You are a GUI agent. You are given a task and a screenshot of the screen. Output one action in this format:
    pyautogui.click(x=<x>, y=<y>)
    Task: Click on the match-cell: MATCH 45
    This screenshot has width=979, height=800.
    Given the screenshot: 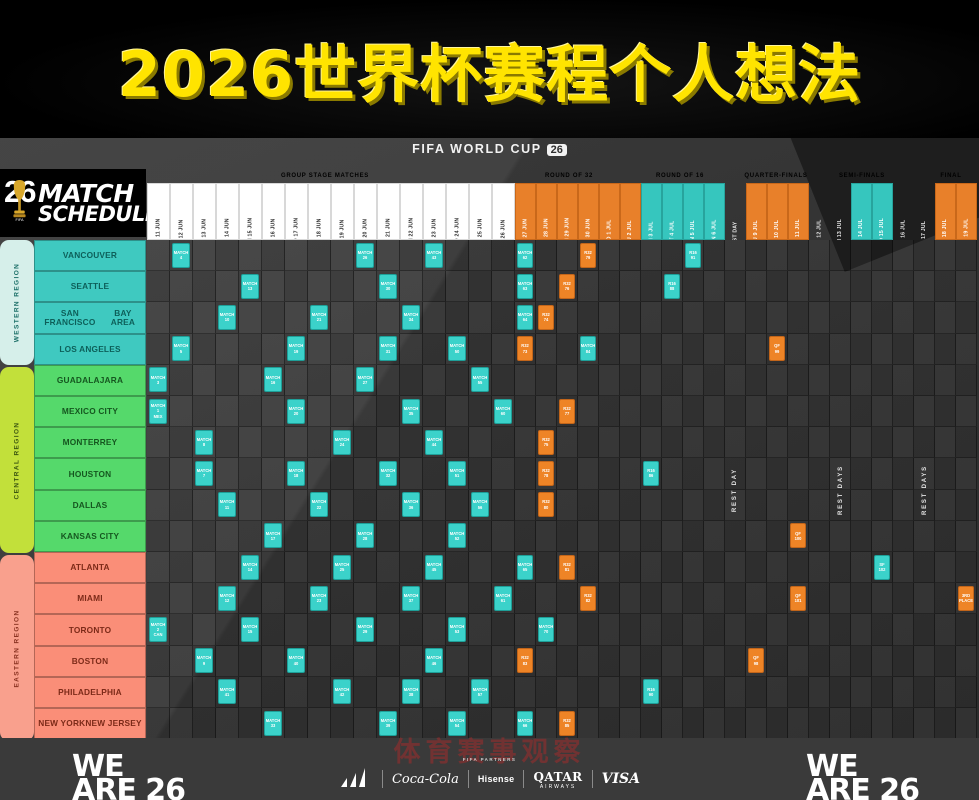 What is the action you would take?
    pyautogui.click(x=434, y=567)
    